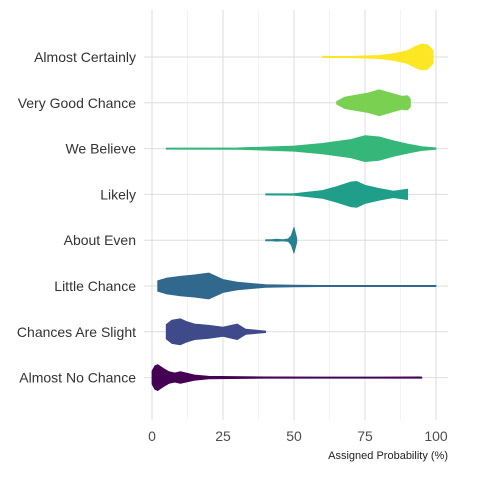 Image resolution: width=480 pixels, height=480 pixels. What do you see at coordinates (378, 57) in the screenshot?
I see `violin-almost-certainly` at bounding box center [378, 57].